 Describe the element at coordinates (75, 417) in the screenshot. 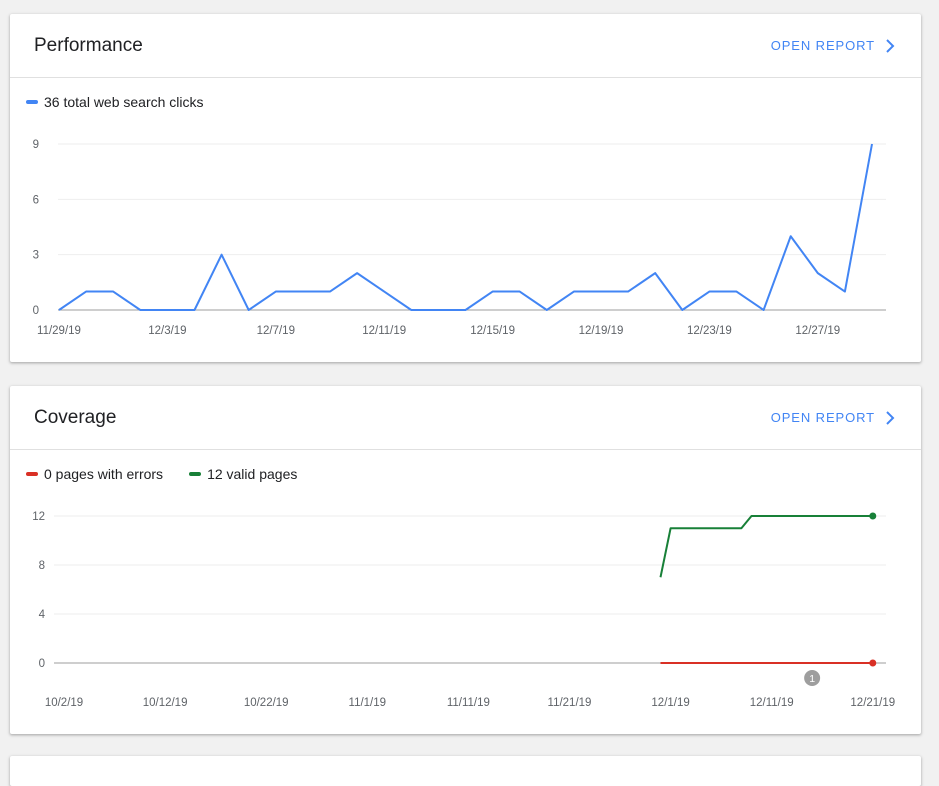

I see `coverage-title: Coverage` at that location.